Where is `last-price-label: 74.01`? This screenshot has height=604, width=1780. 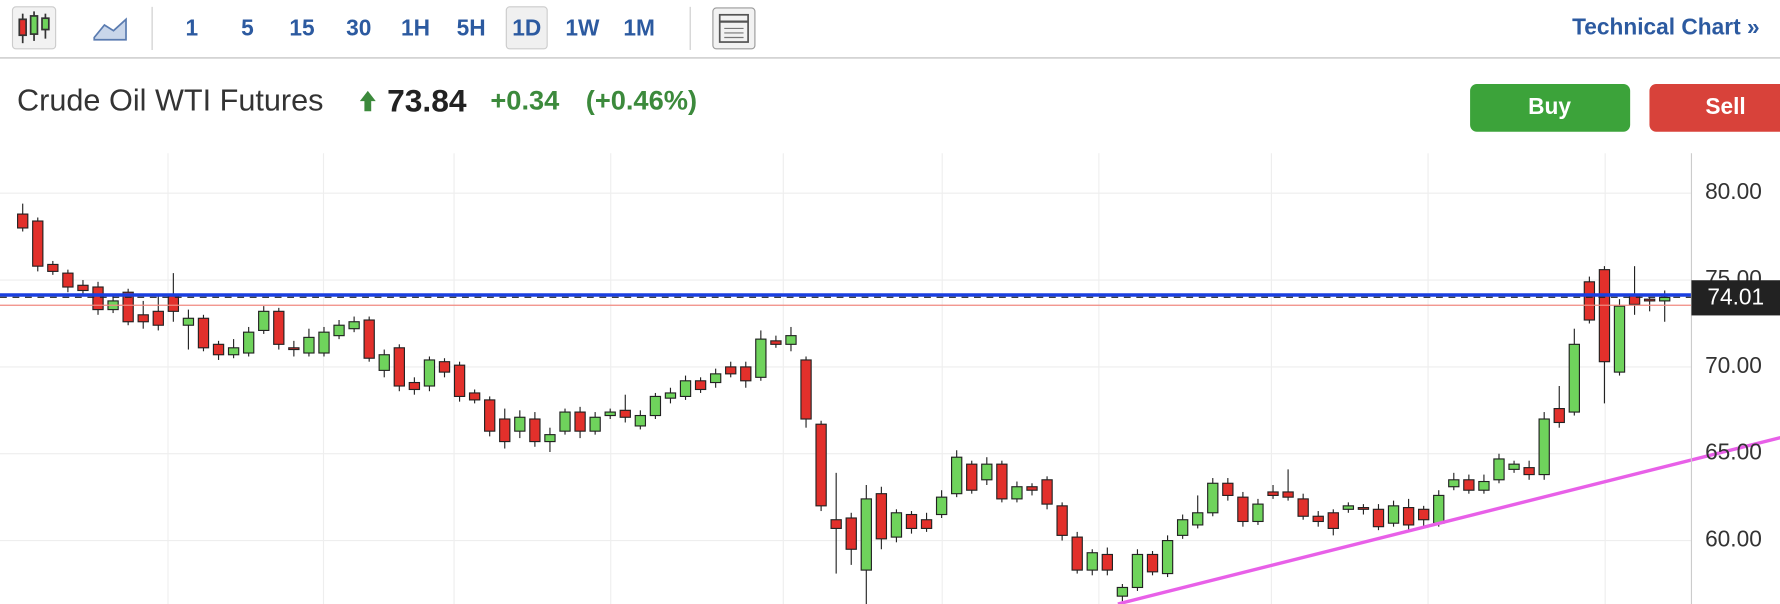 last-price-label: 74.01 is located at coordinates (1735, 296).